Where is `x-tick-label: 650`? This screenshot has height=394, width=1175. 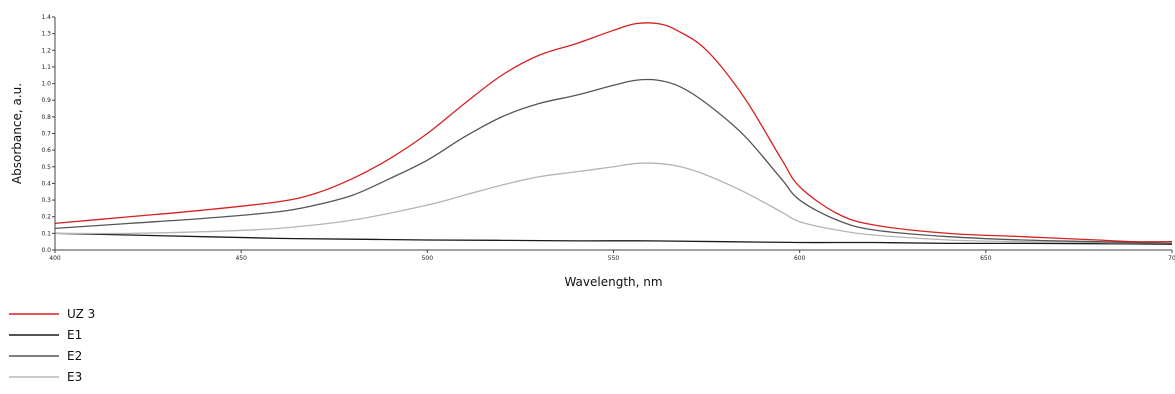
x-tick-label: 650 is located at coordinates (986, 258).